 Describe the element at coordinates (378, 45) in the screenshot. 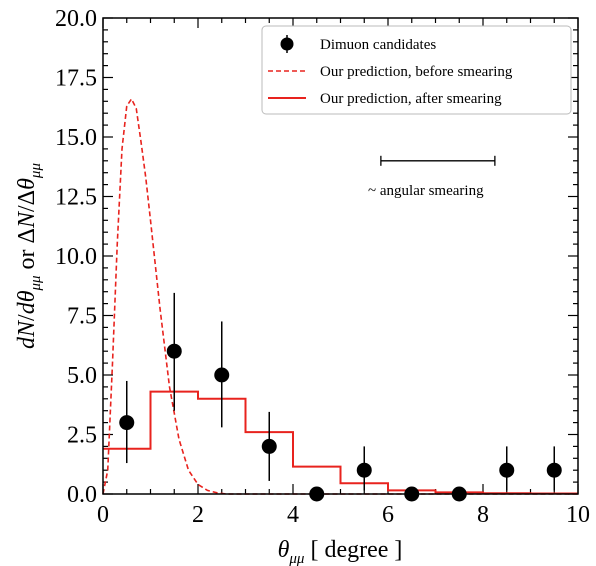

I see `legend-label-data: Dimuon candidates` at that location.